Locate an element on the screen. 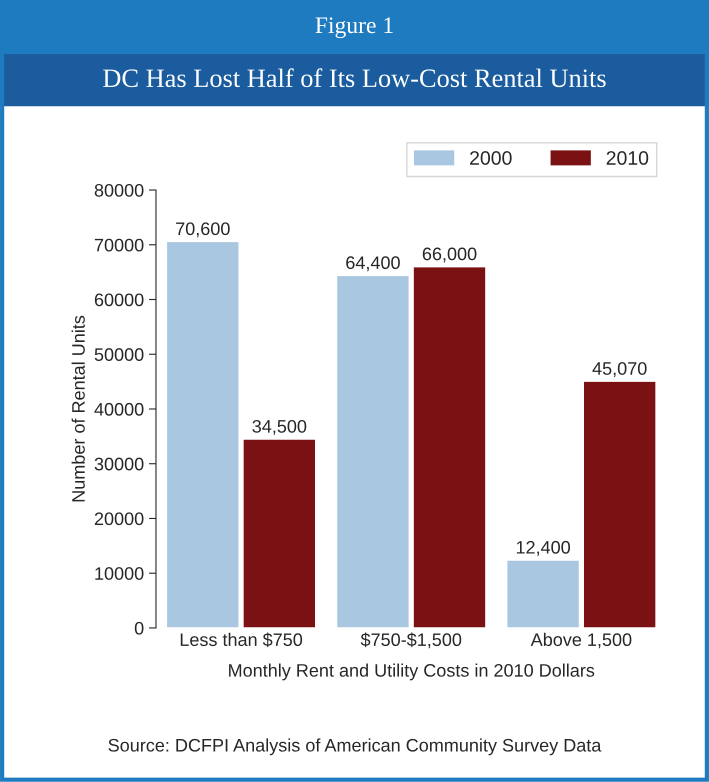 This screenshot has width=709, height=782. data-label: 34,500 is located at coordinates (279, 427).